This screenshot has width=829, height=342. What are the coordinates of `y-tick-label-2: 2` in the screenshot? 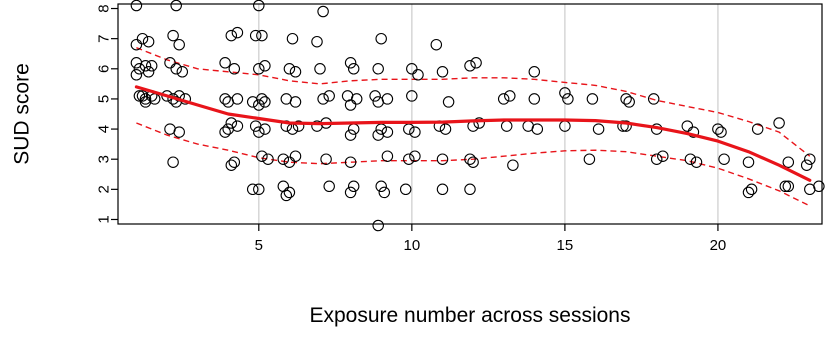 It's located at (104, 189).